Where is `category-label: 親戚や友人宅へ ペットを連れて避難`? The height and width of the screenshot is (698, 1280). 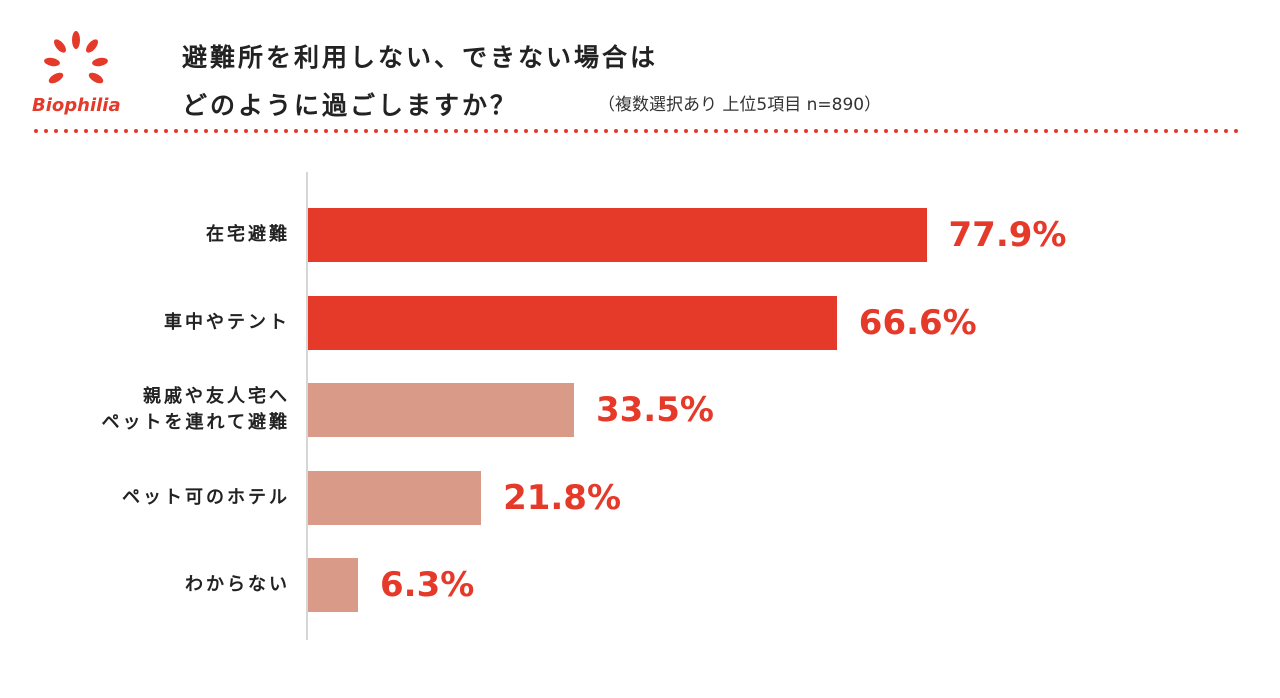
category-label: 親戚や友人宅へ ペットを連れて避難 is located at coordinates (195, 409).